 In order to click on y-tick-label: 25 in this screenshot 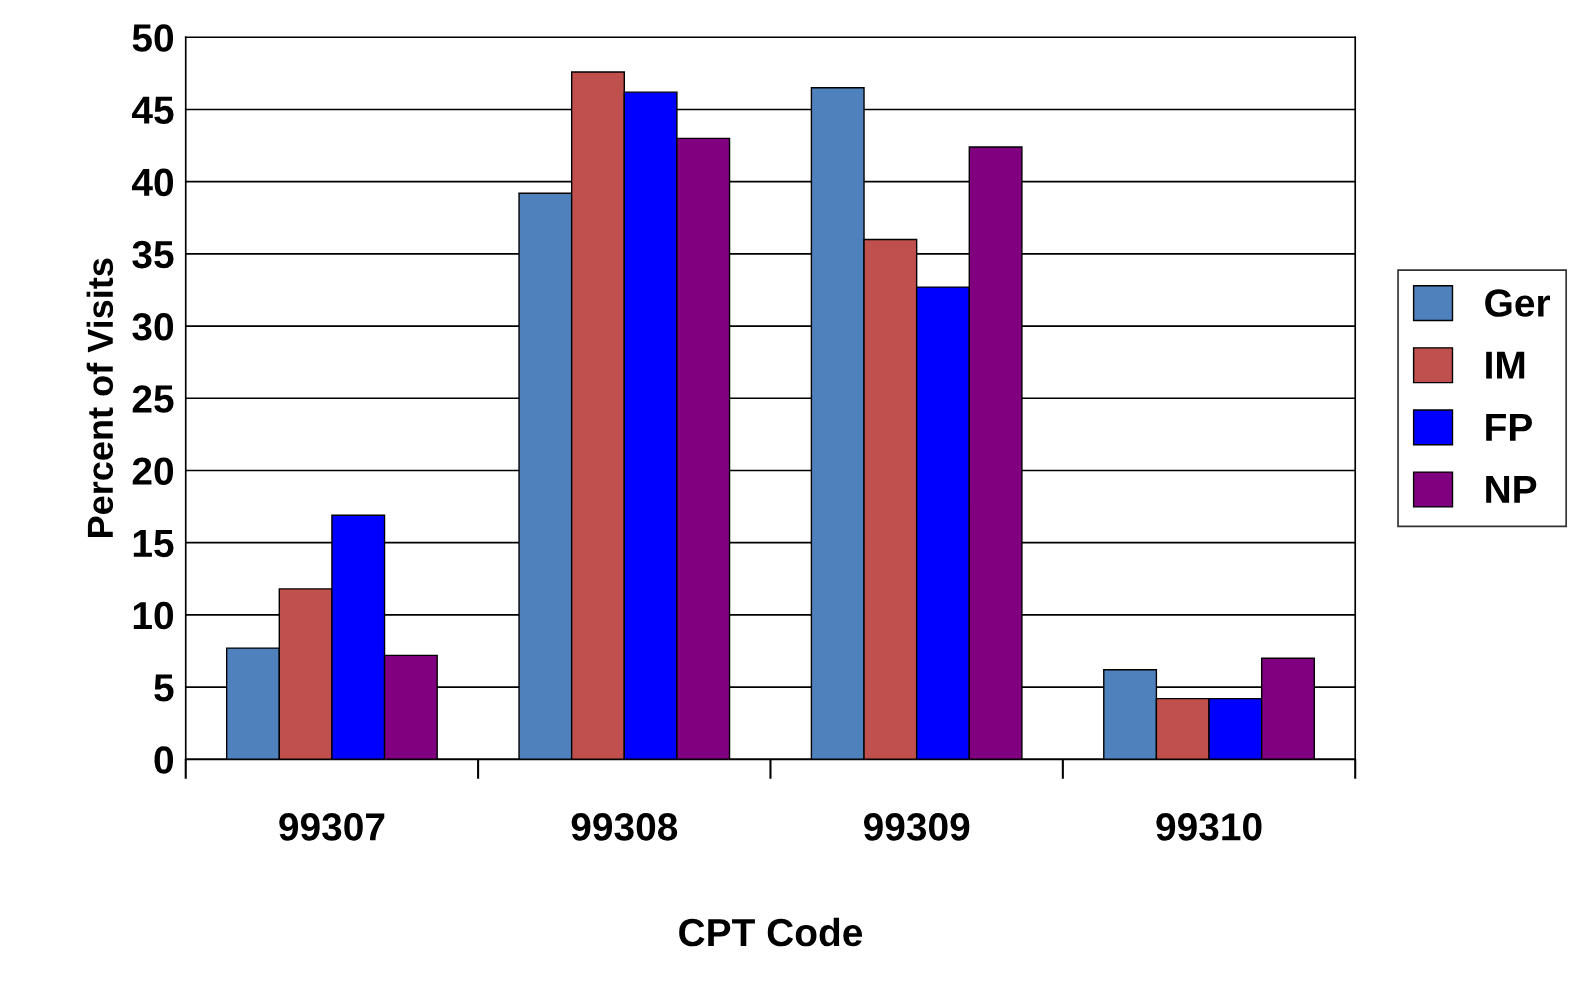, I will do `click(153, 399)`.